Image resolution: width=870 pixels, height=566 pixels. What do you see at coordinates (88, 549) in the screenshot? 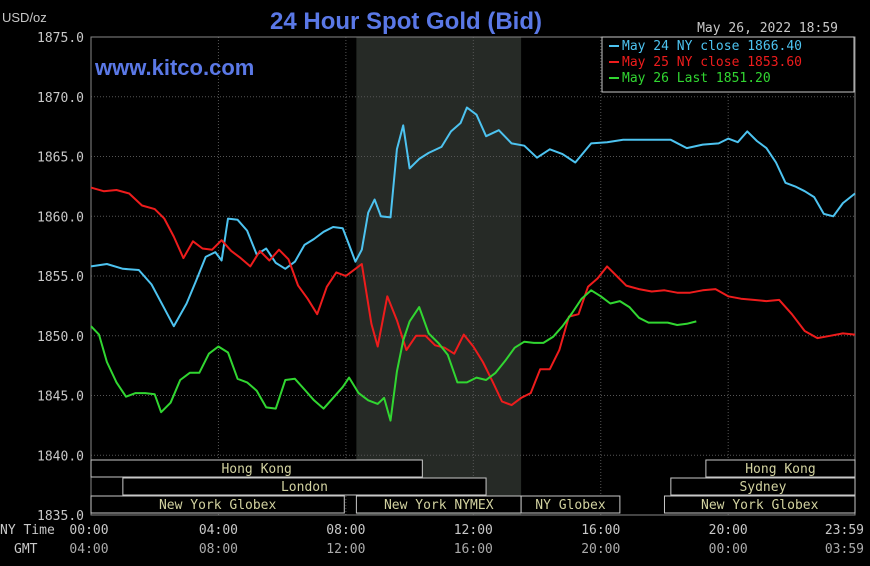
I see `x-tick-gmt: 04:00` at bounding box center [88, 549].